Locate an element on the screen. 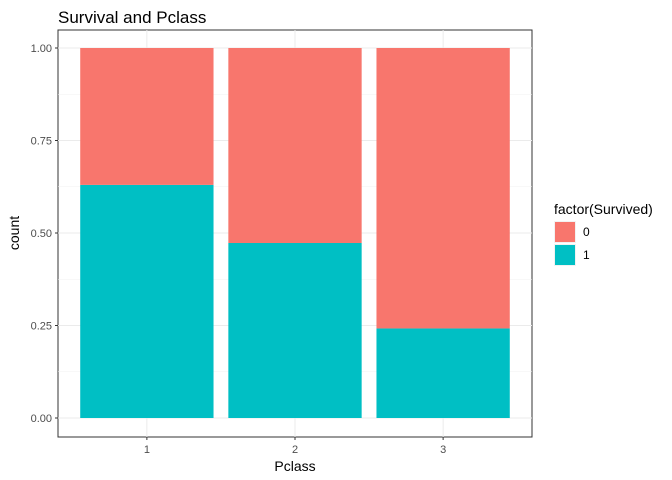  chart-title: Survival and Pclass is located at coordinates (132, 17).